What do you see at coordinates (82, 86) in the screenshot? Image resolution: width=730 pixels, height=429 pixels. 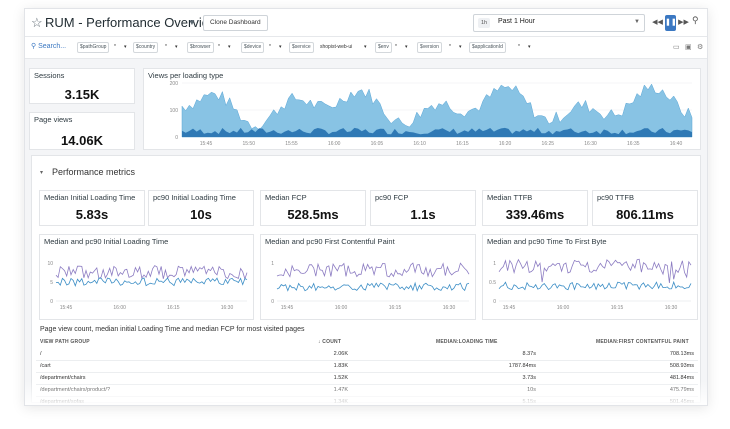 I see `sessions-widget: Sessions 3.15K` at bounding box center [82, 86].